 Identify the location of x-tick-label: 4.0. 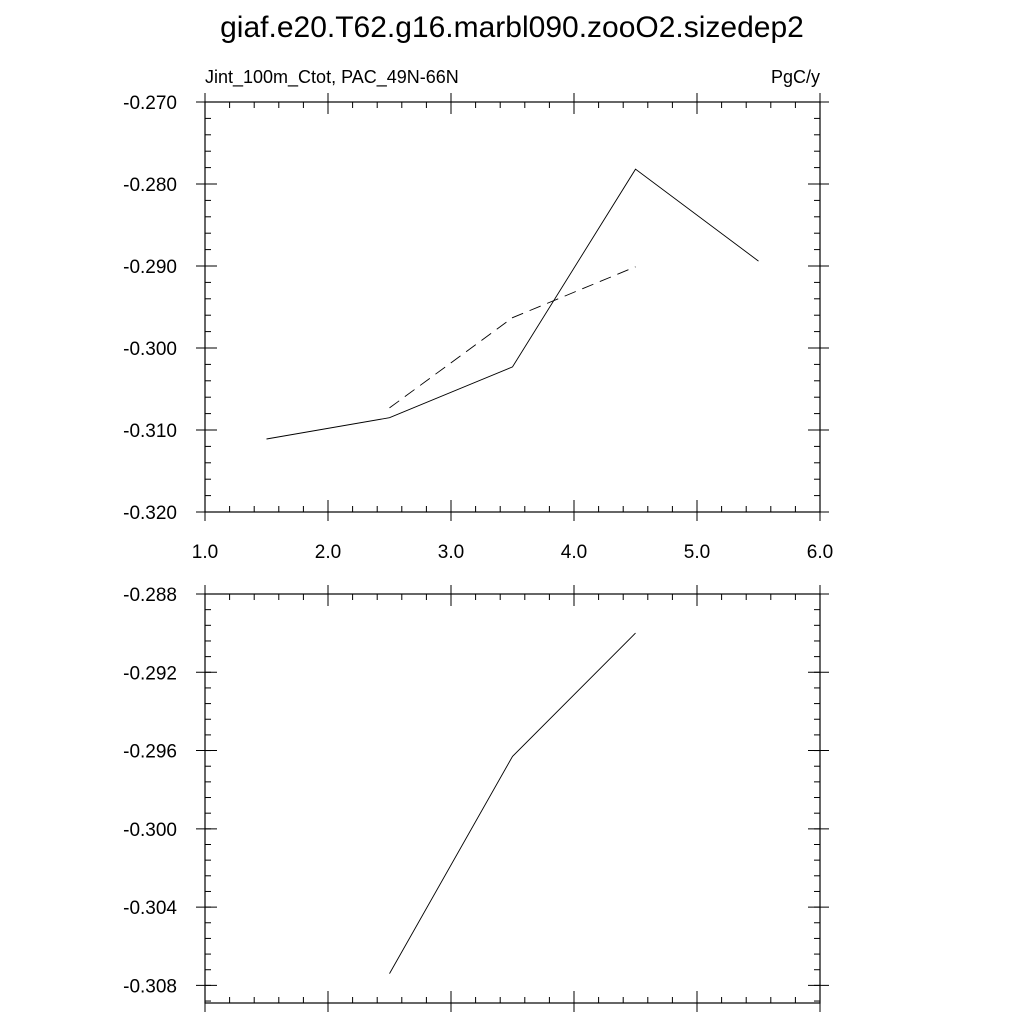
(574, 552).